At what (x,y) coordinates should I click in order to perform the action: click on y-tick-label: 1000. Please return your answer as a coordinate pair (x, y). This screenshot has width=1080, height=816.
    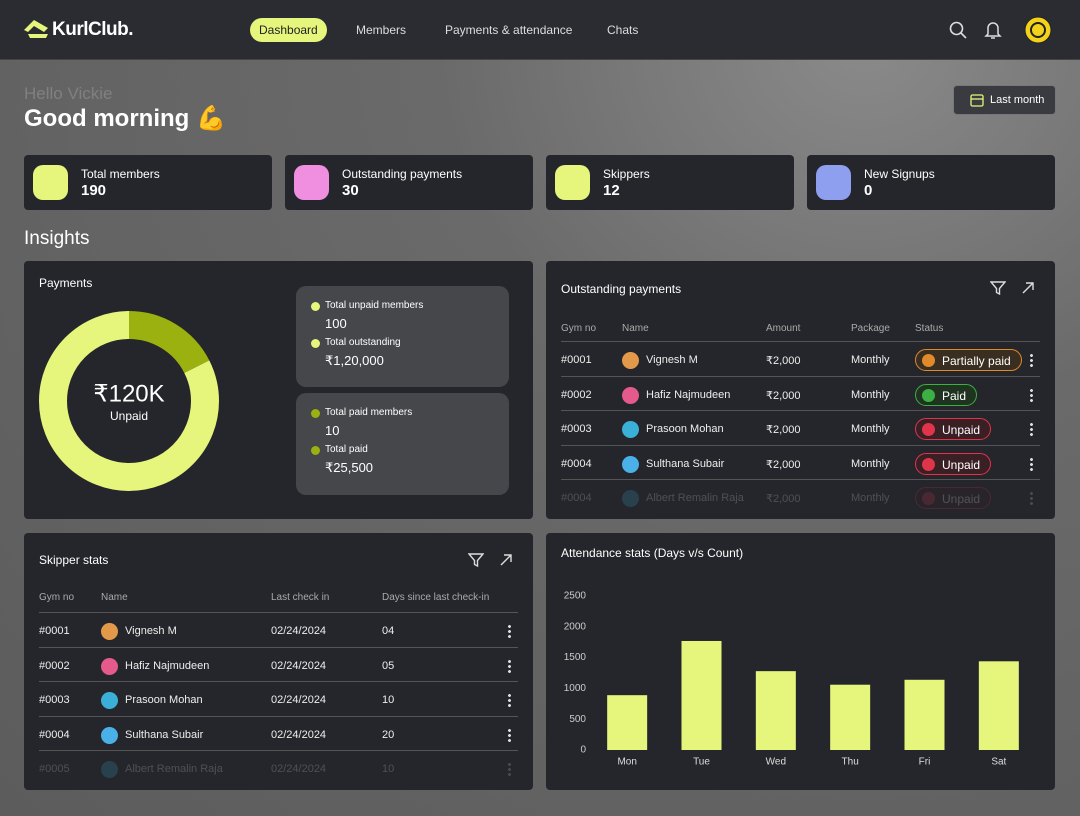
    Looking at the image, I should click on (575, 688).